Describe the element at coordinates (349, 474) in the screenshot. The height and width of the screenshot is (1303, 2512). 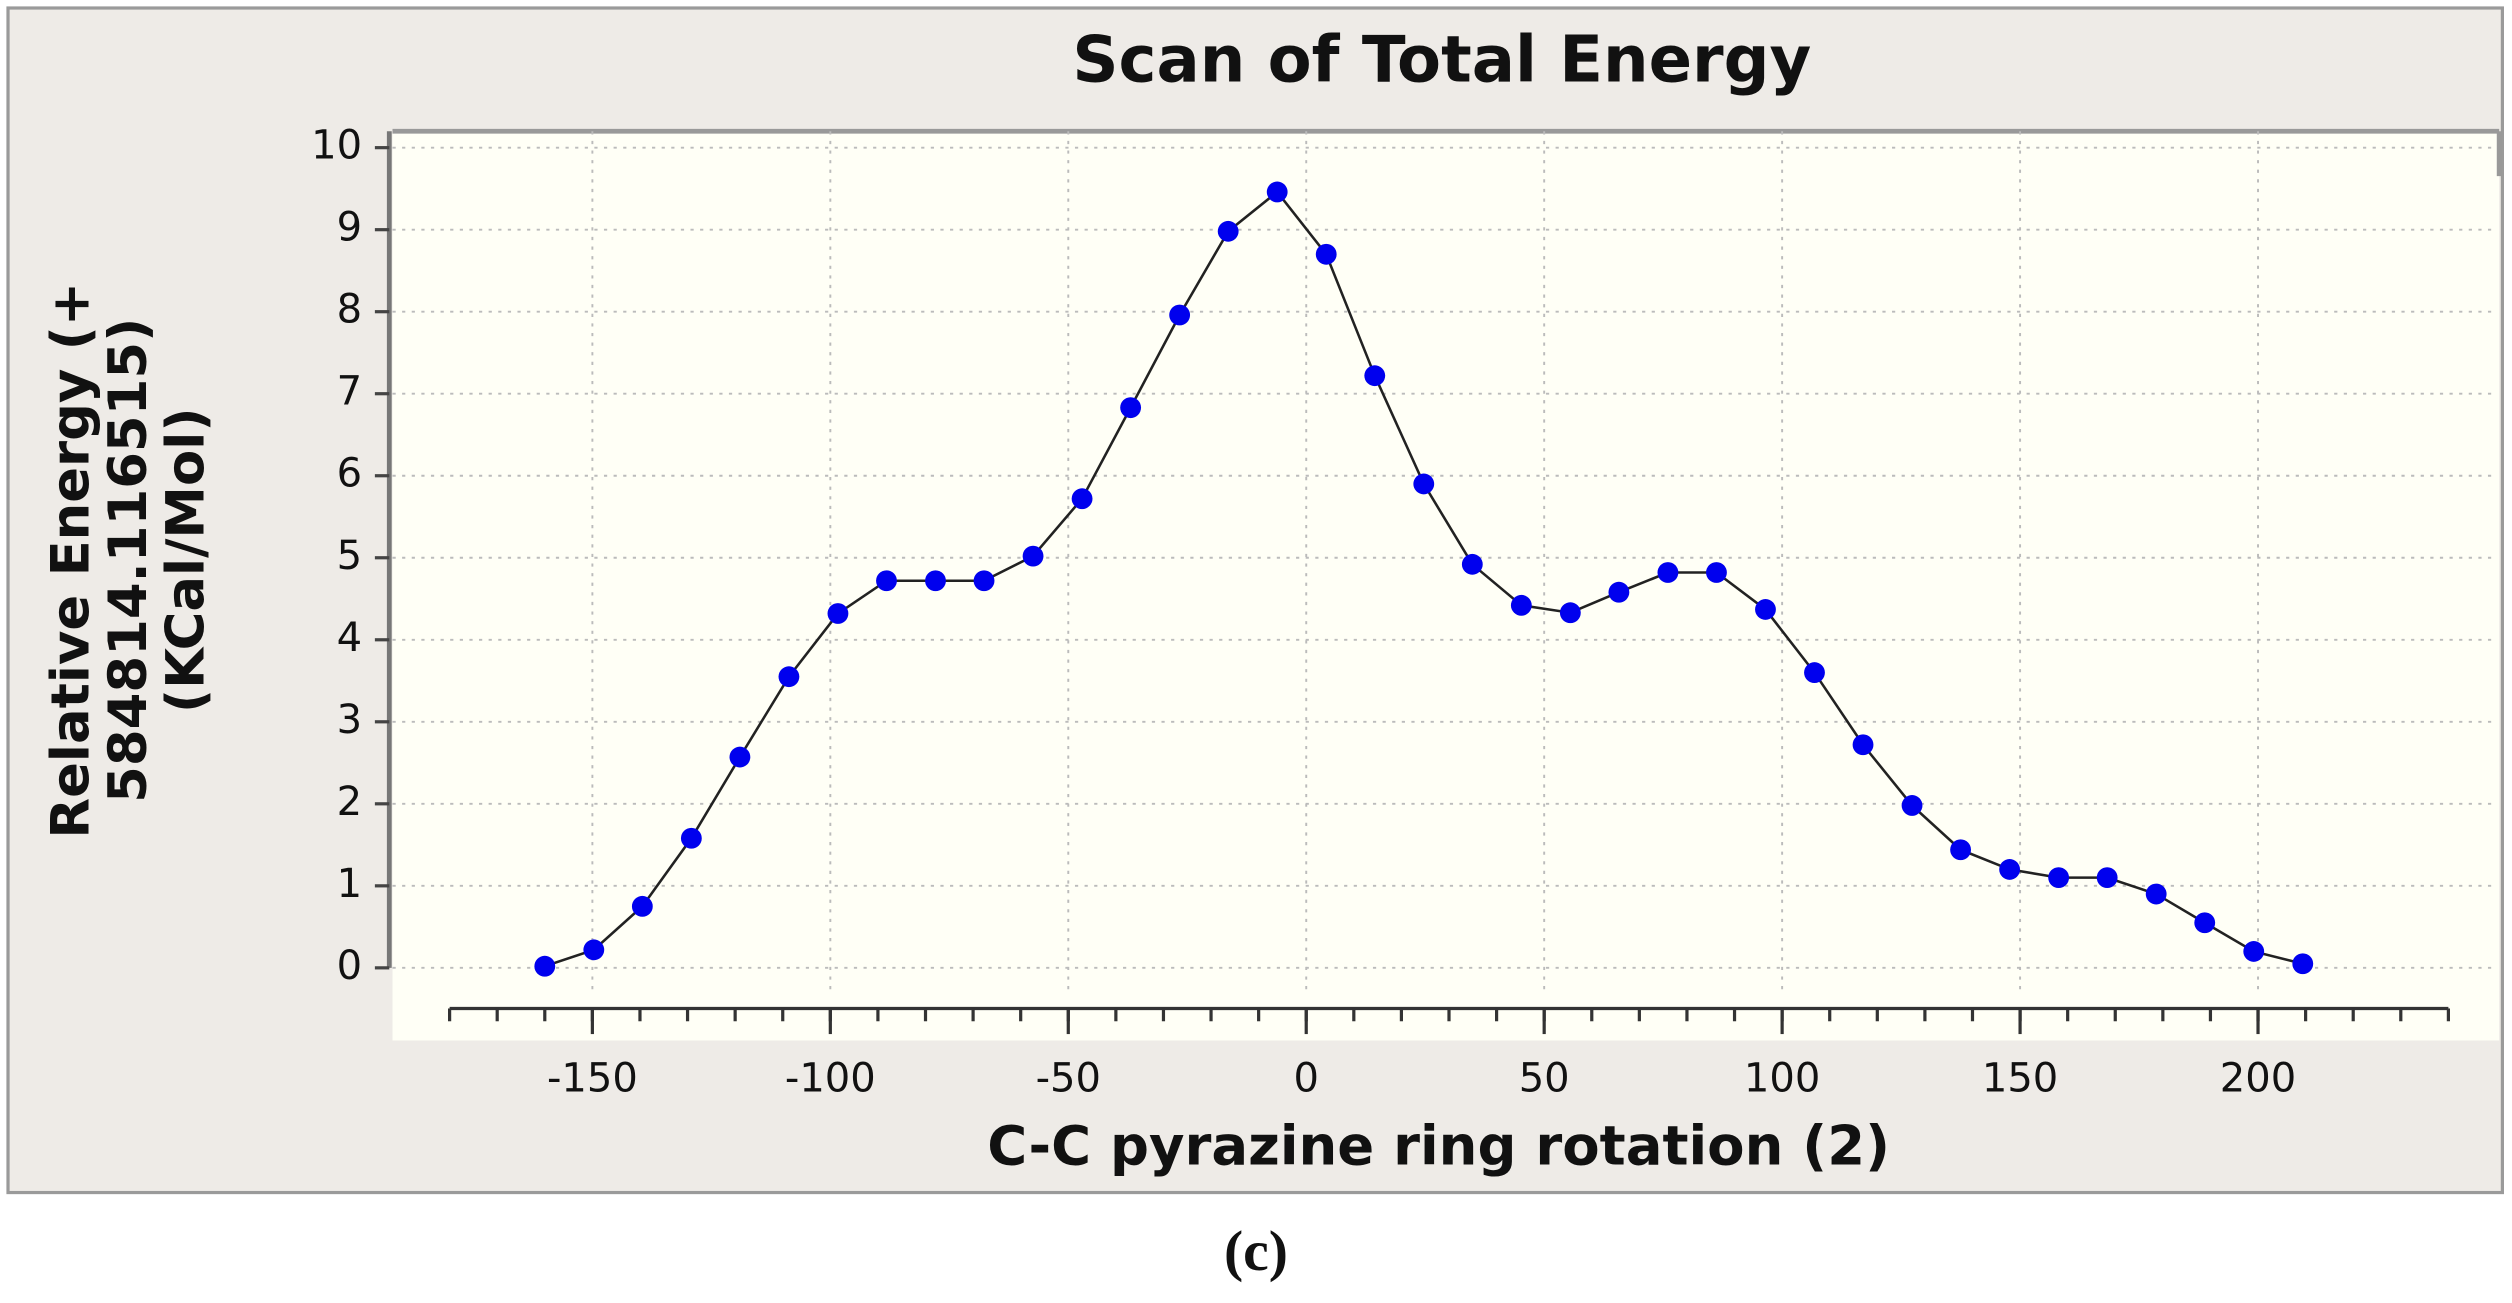
I see `y-tick-label: 6` at that location.